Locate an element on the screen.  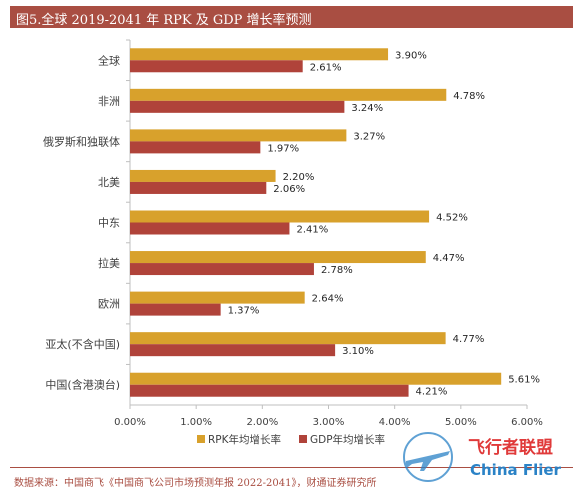
rpk-data-label: 4.47% is located at coordinates (449, 258).